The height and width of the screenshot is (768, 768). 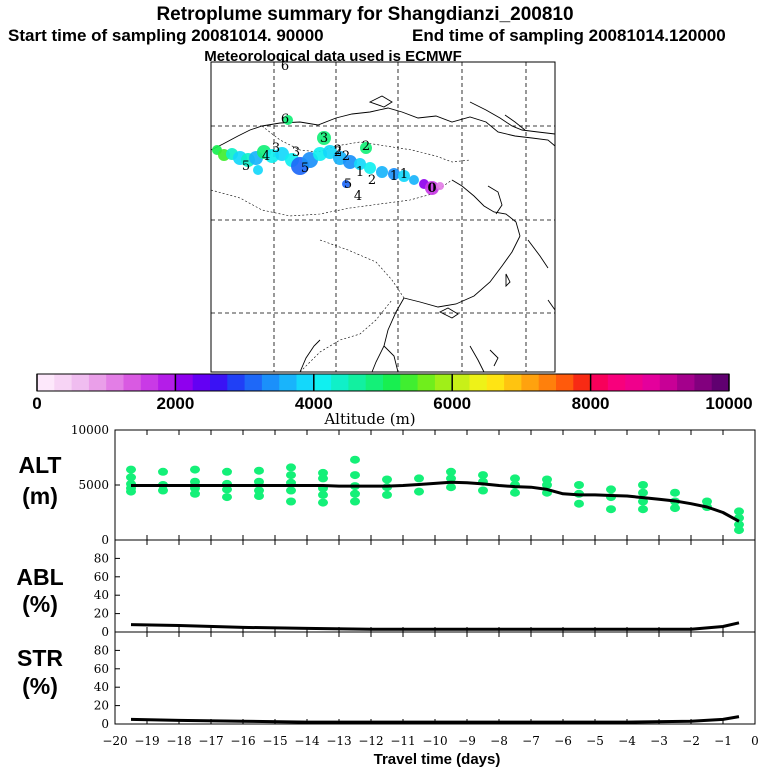 What do you see at coordinates (467, 741) in the screenshot?
I see `x-tick-label: −9` at bounding box center [467, 741].